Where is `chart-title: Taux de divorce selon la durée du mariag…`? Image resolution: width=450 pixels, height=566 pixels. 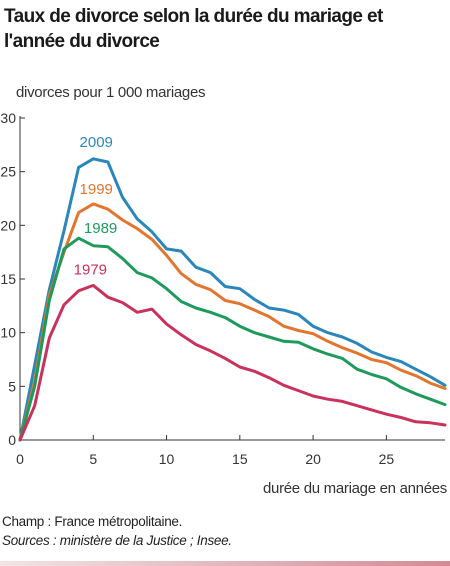
chart-title: Taux de divorce selon la durée du mariag… is located at coordinates (193, 29).